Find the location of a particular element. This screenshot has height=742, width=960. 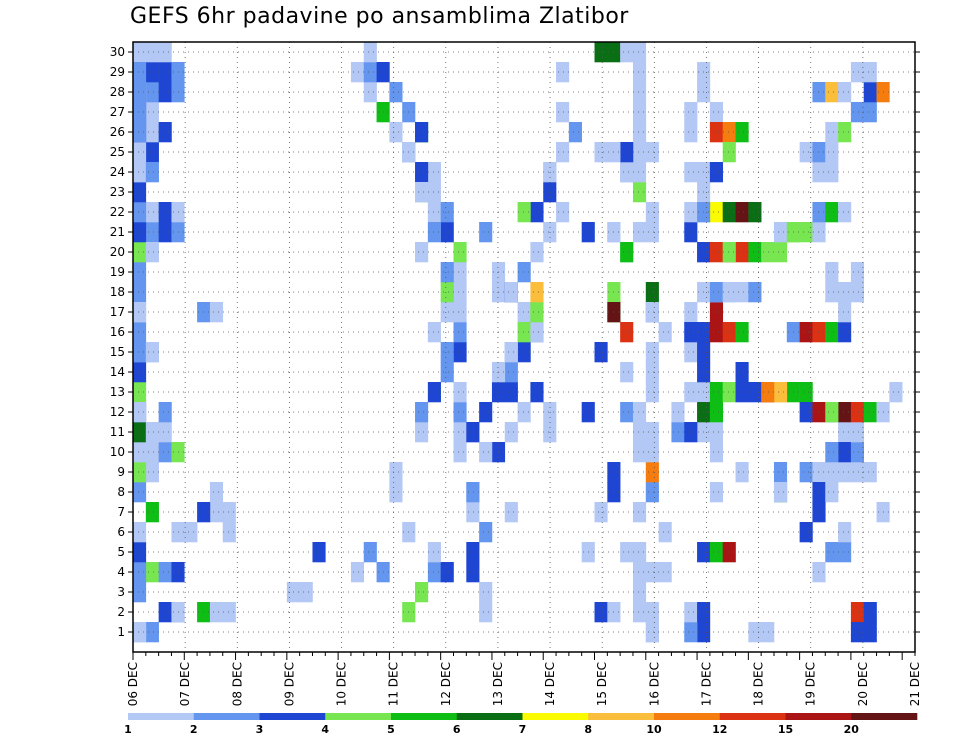

y-tick-label: 11 is located at coordinates (117, 432).